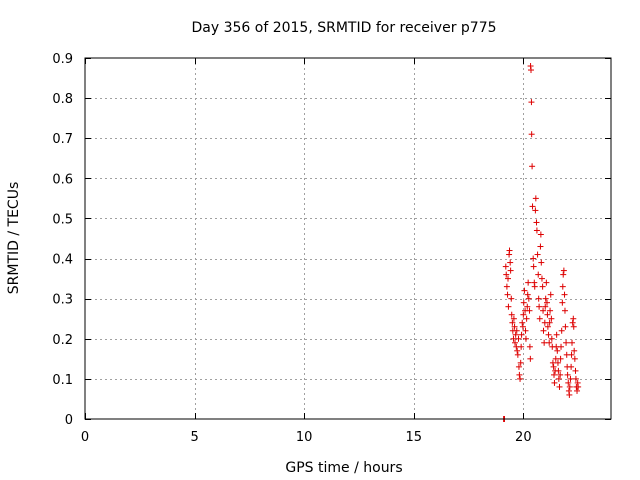 This screenshot has width=640, height=480. Describe the element at coordinates (413, 437) in the screenshot. I see `x-tick-label: 15` at that location.